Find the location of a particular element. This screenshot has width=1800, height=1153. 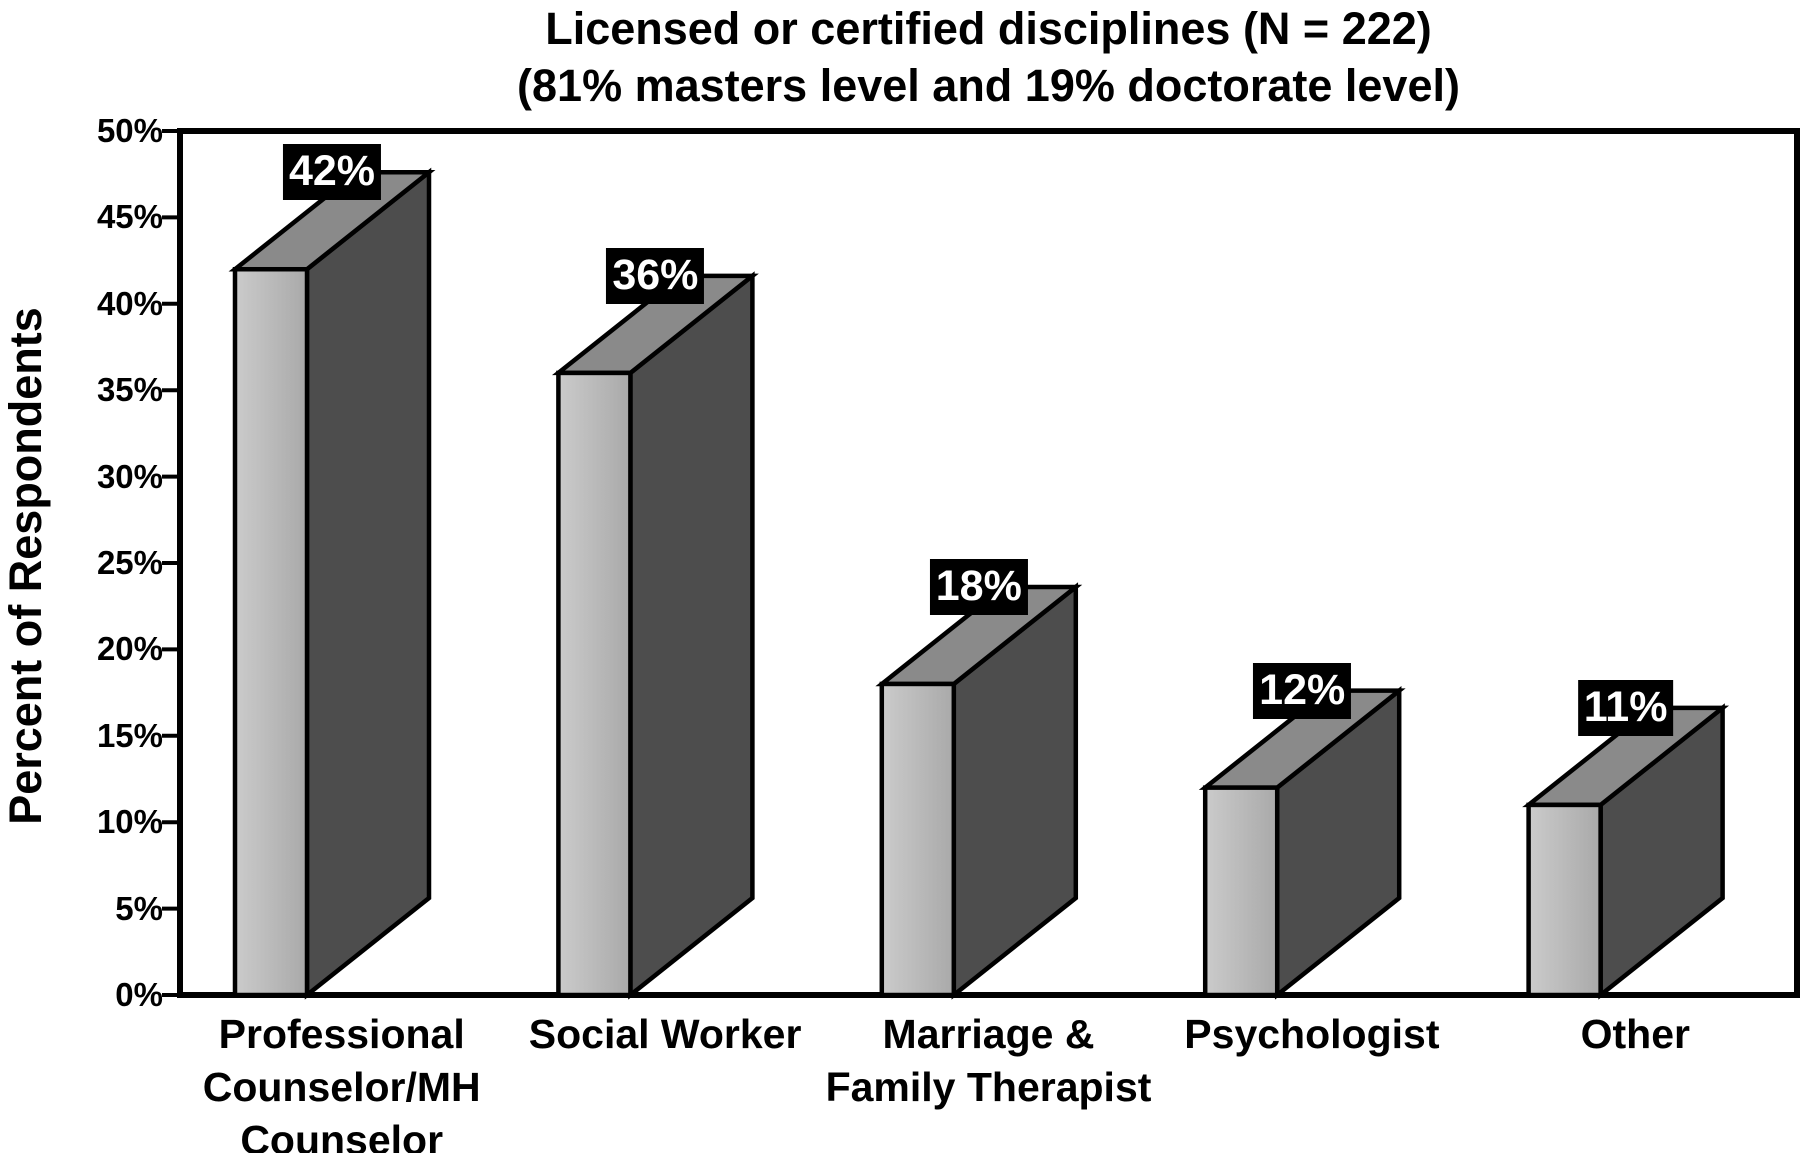

value-label: 18% is located at coordinates (978, 586).